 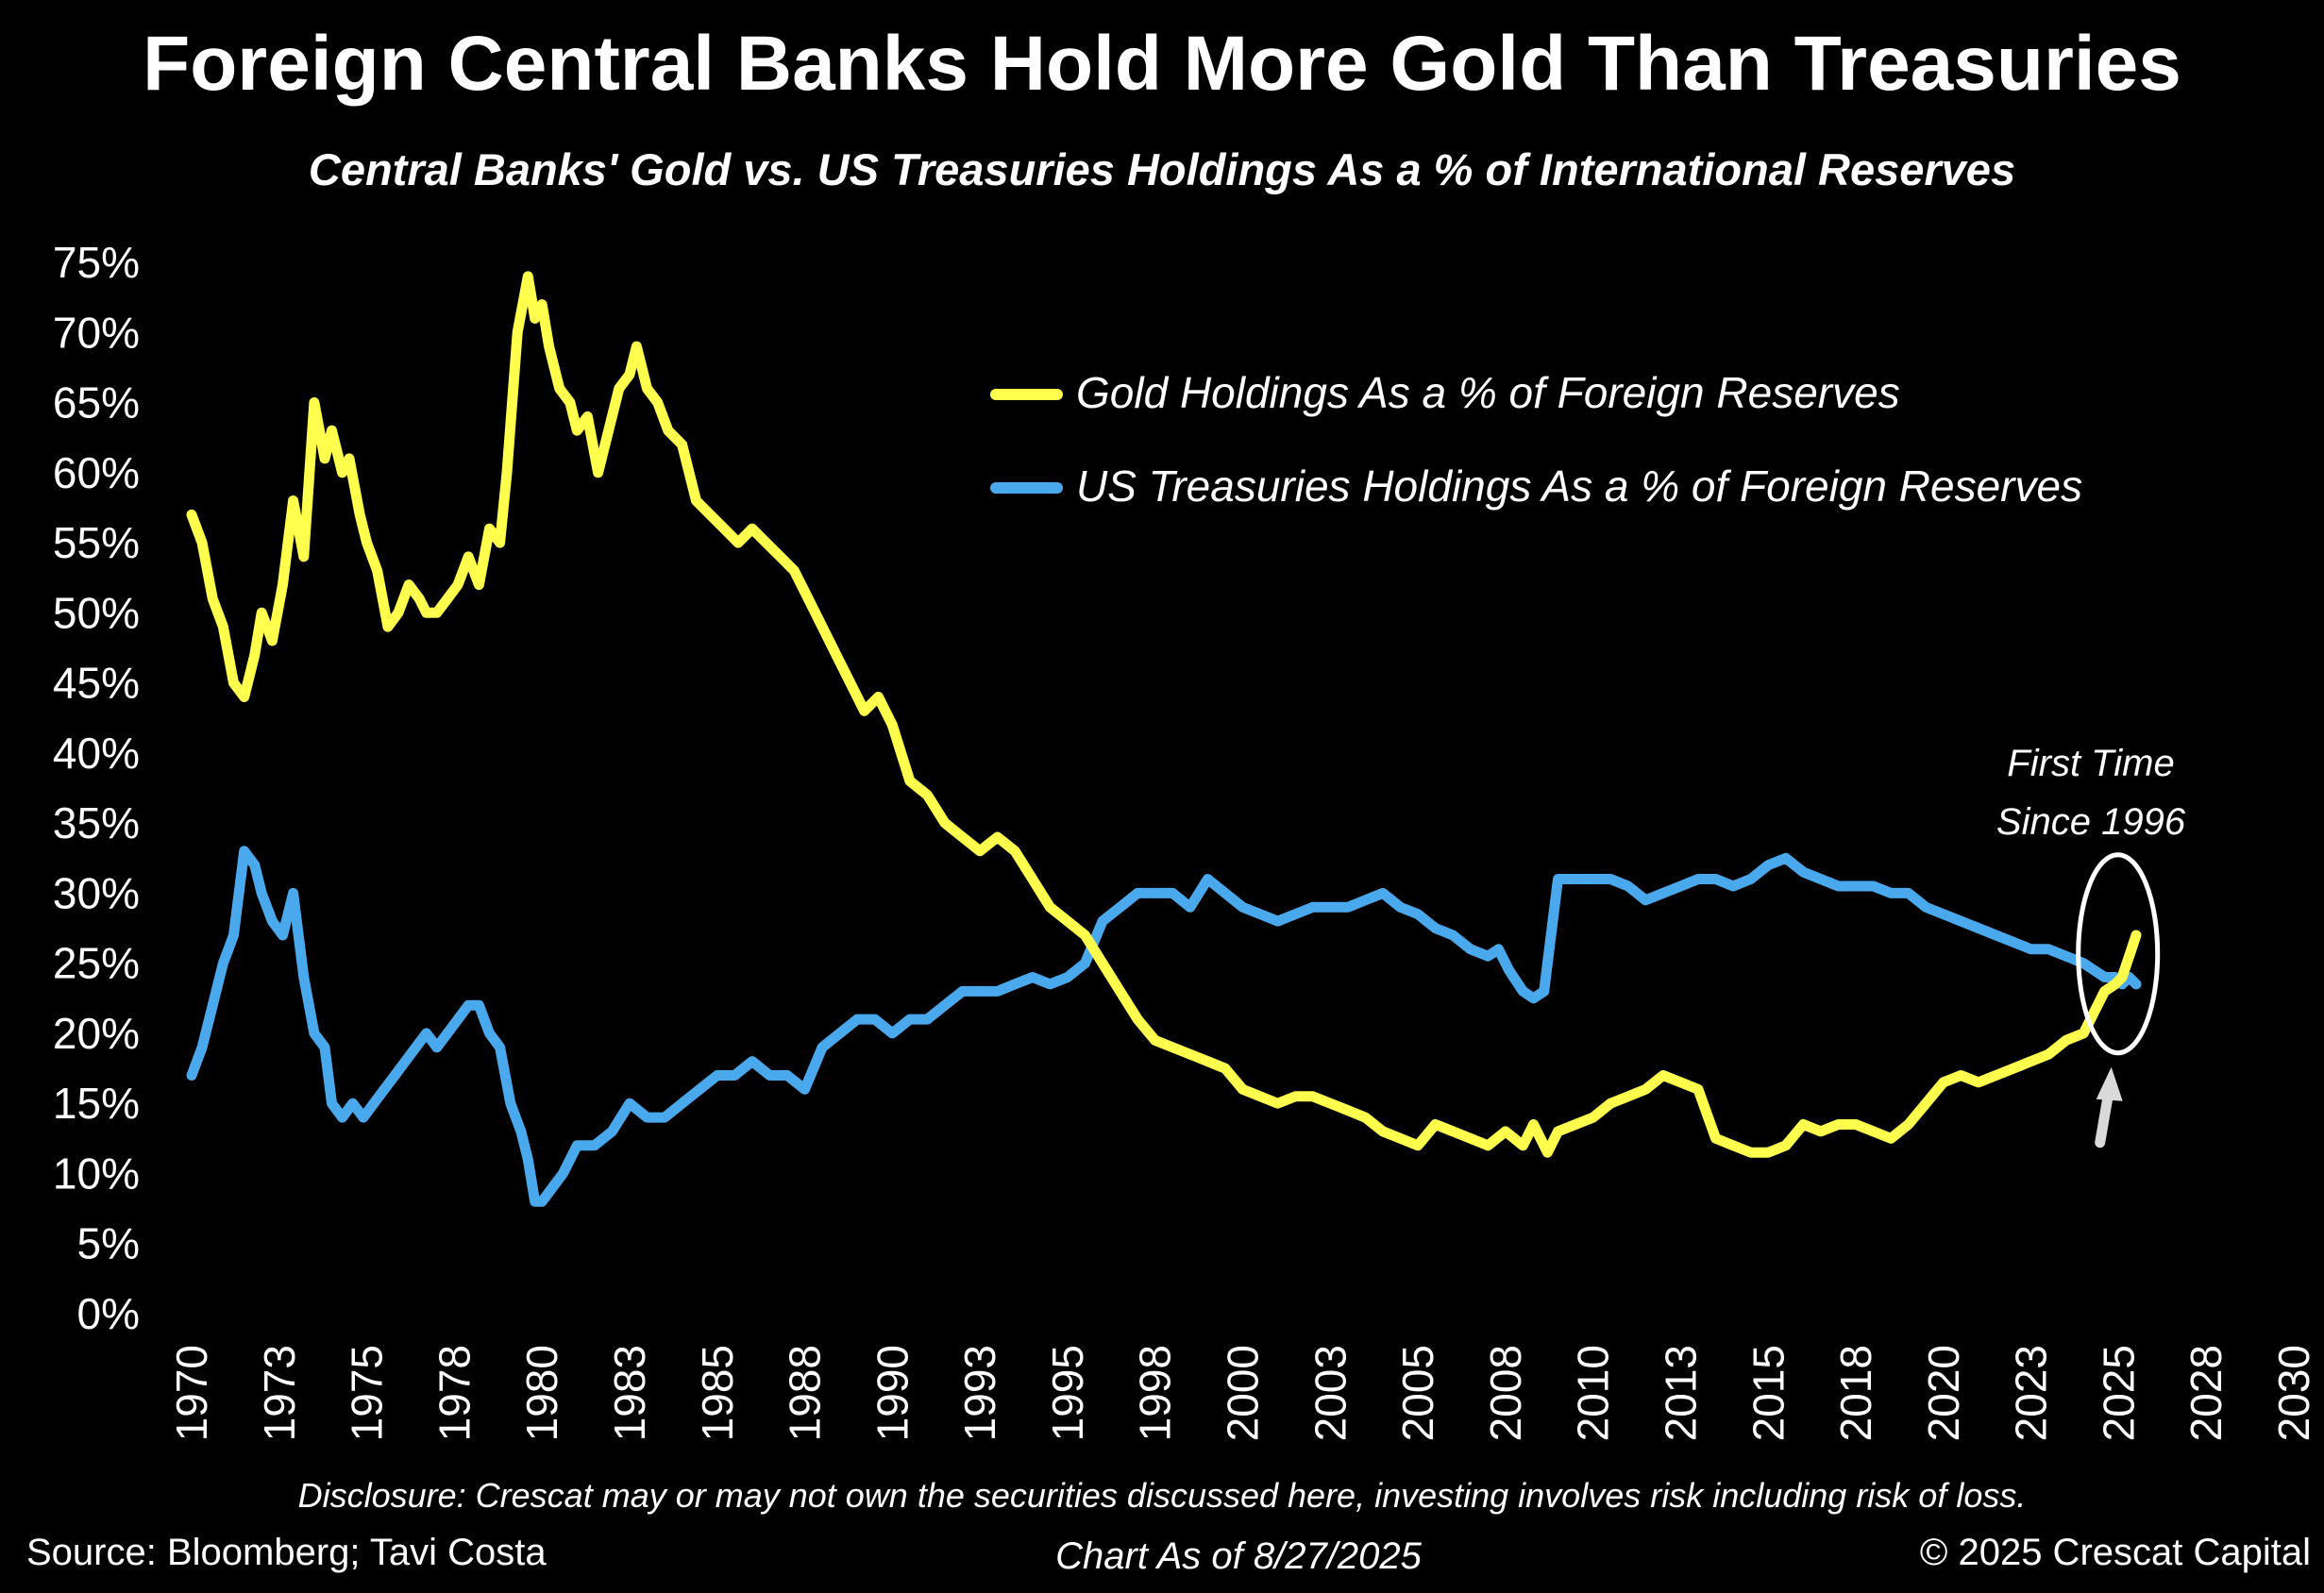 What do you see at coordinates (96, 683) in the screenshot?
I see `y-tick-label: 45%` at bounding box center [96, 683].